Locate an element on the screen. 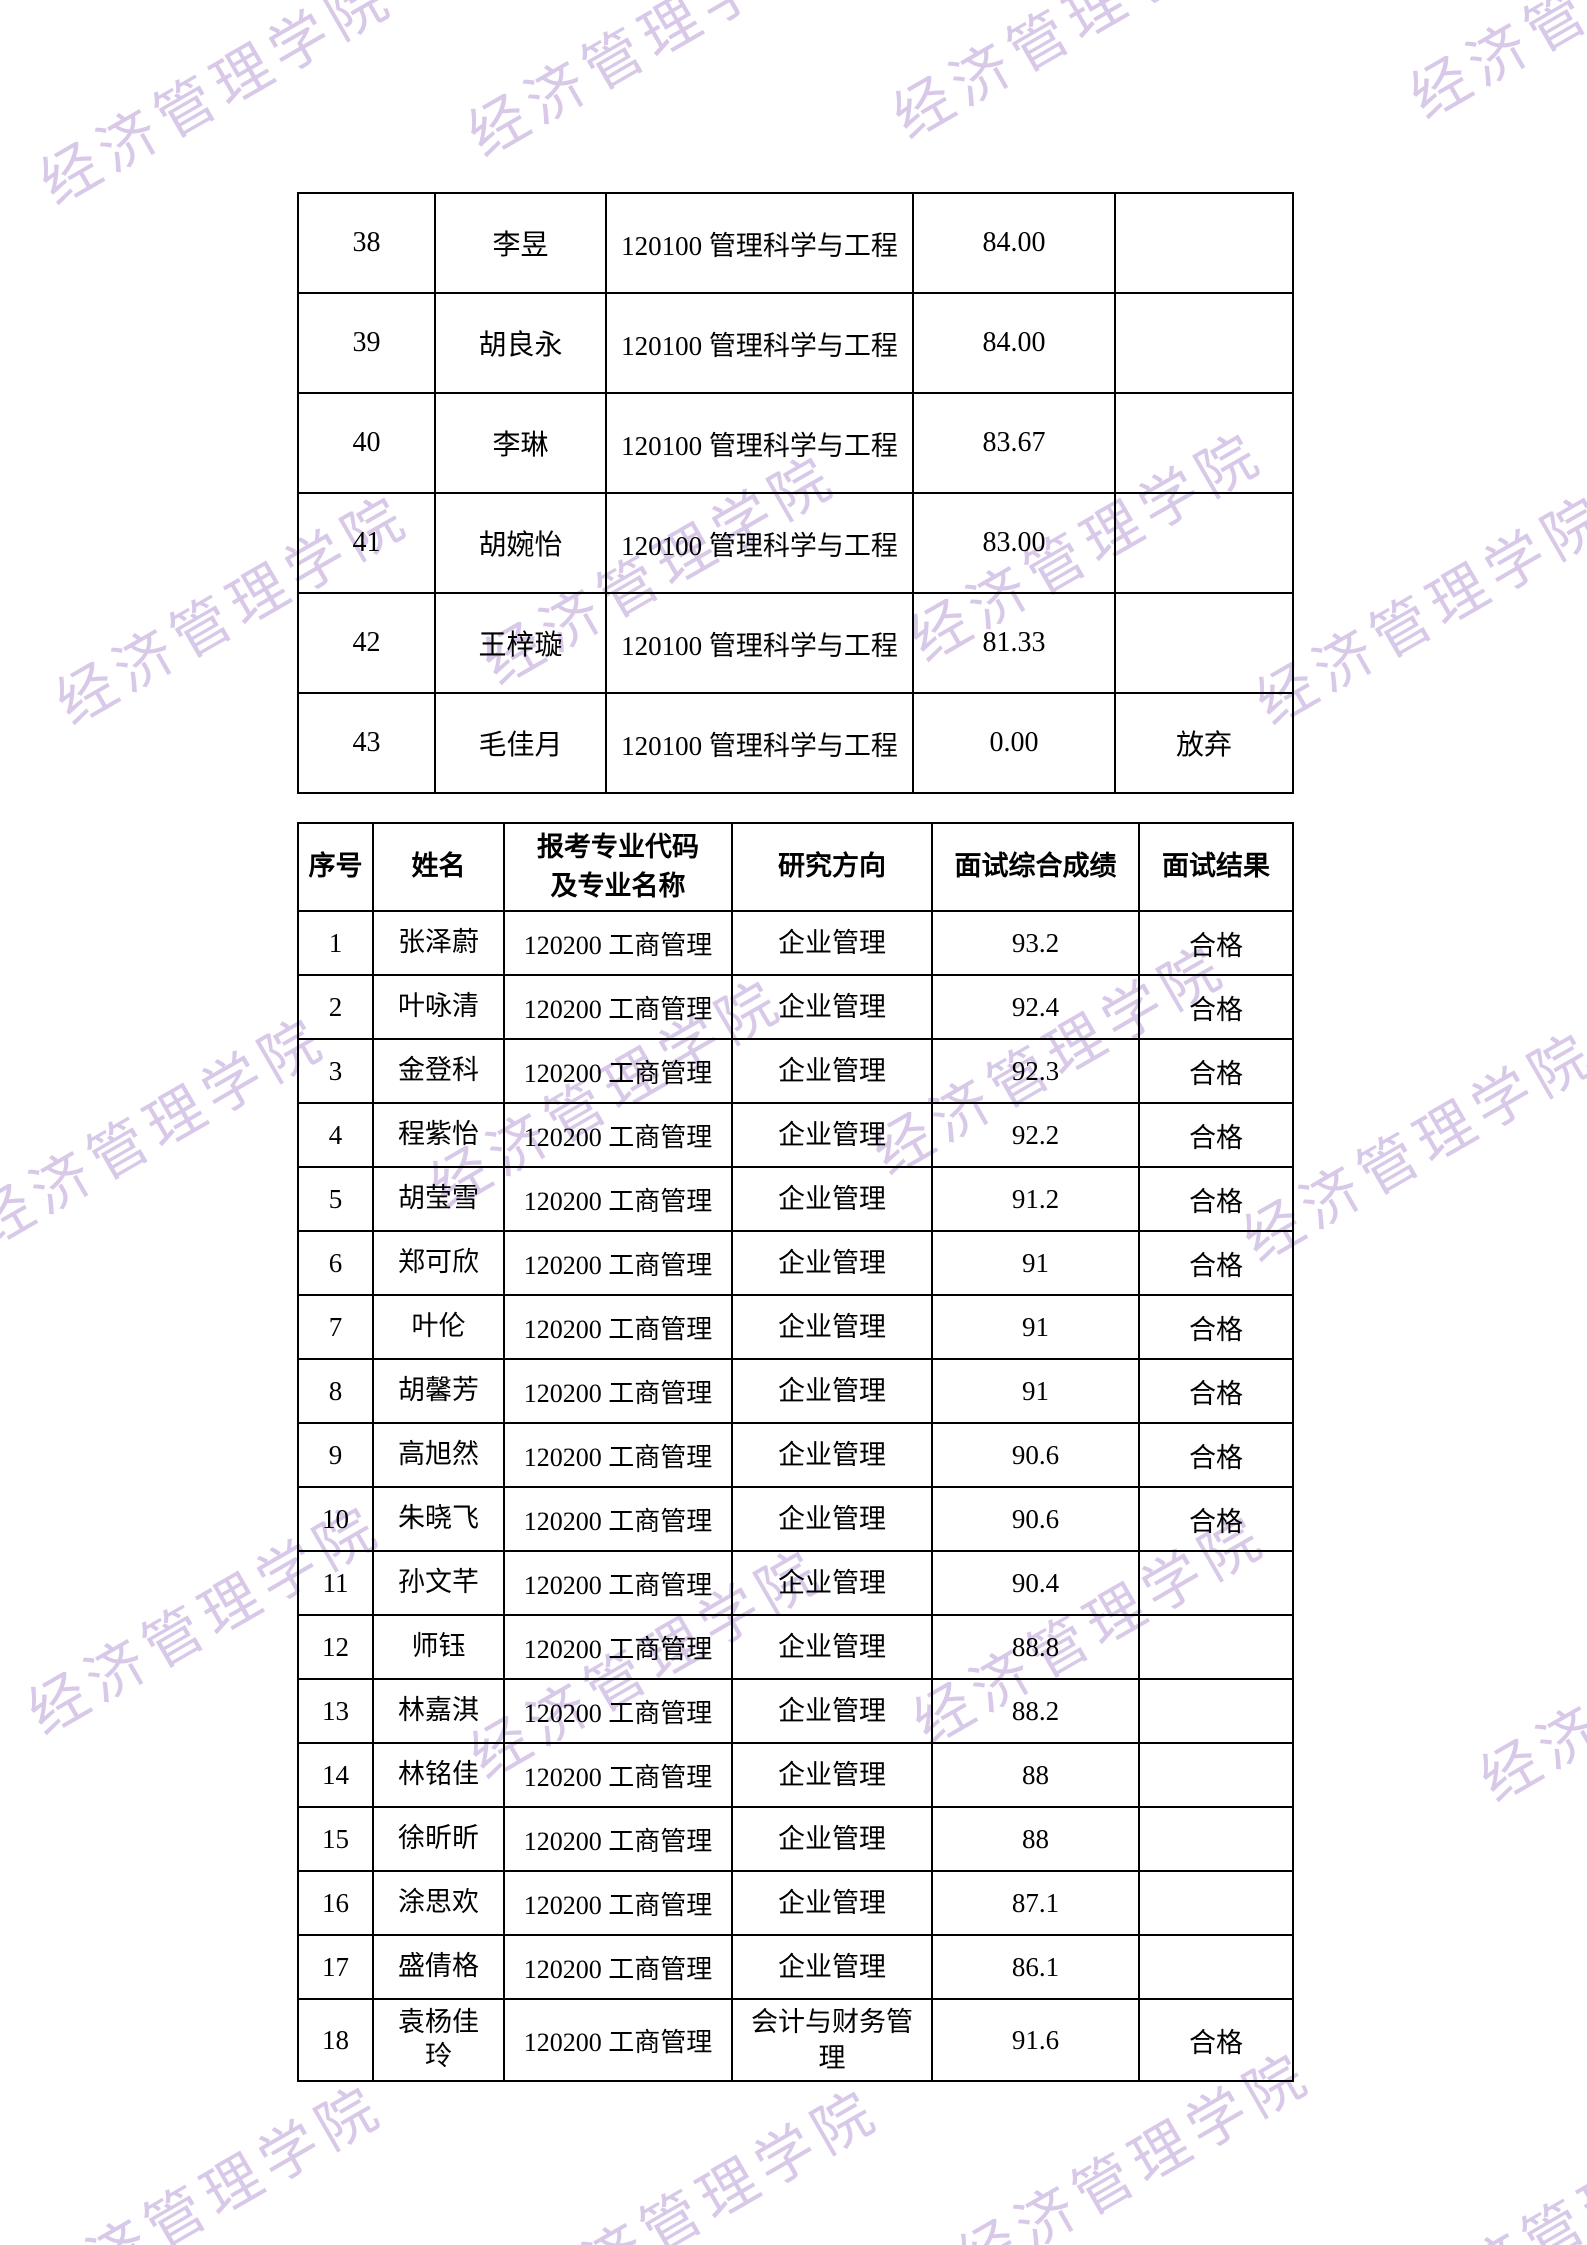 The image size is (1587, 2245). header-score: 面试综合成绩 is located at coordinates (1035, 867).